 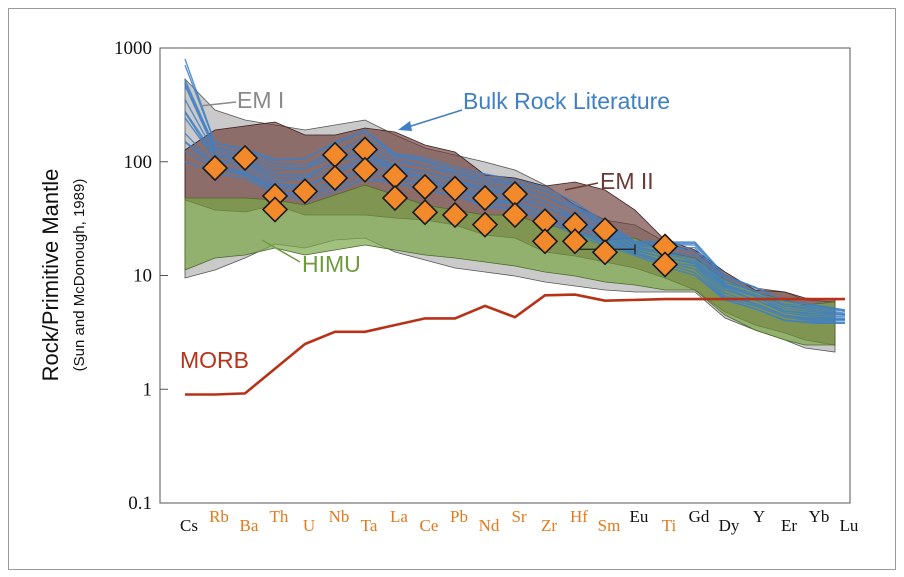 What do you see at coordinates (639, 516) in the screenshot?
I see `x-tick-label: Eu` at bounding box center [639, 516].